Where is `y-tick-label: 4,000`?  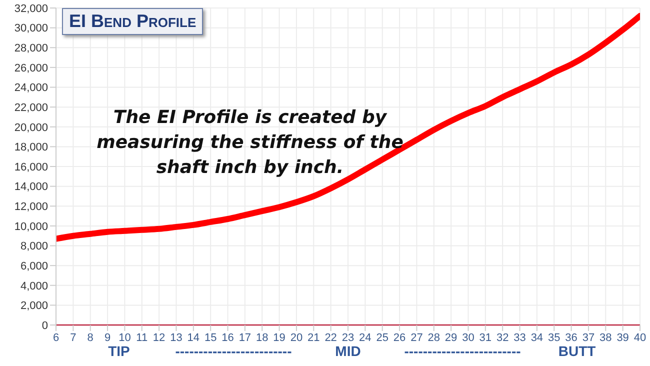
y-tick-label: 4,000 is located at coordinates (34, 286).